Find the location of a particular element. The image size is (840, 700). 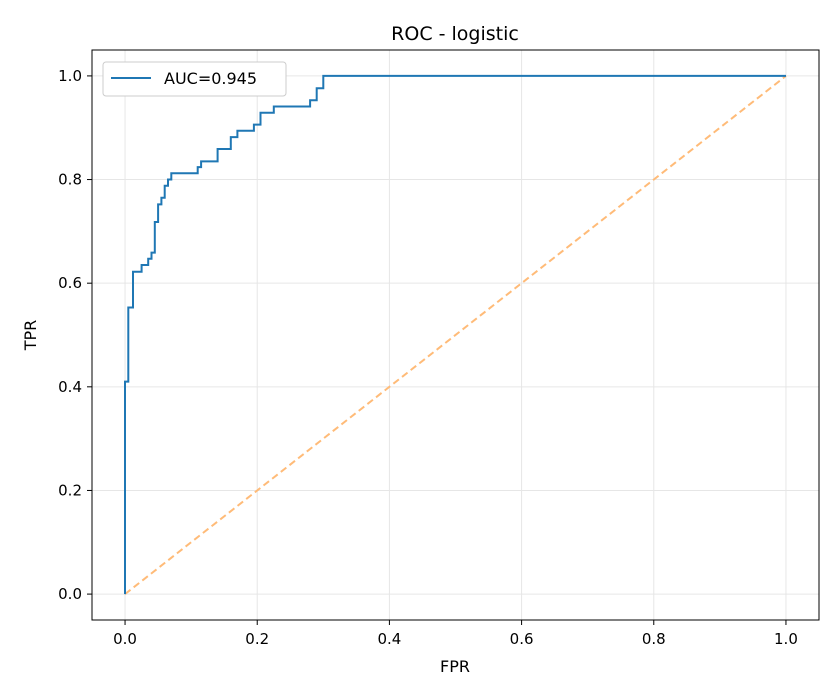

x-tick-label: 0.6 is located at coordinates (522, 639).